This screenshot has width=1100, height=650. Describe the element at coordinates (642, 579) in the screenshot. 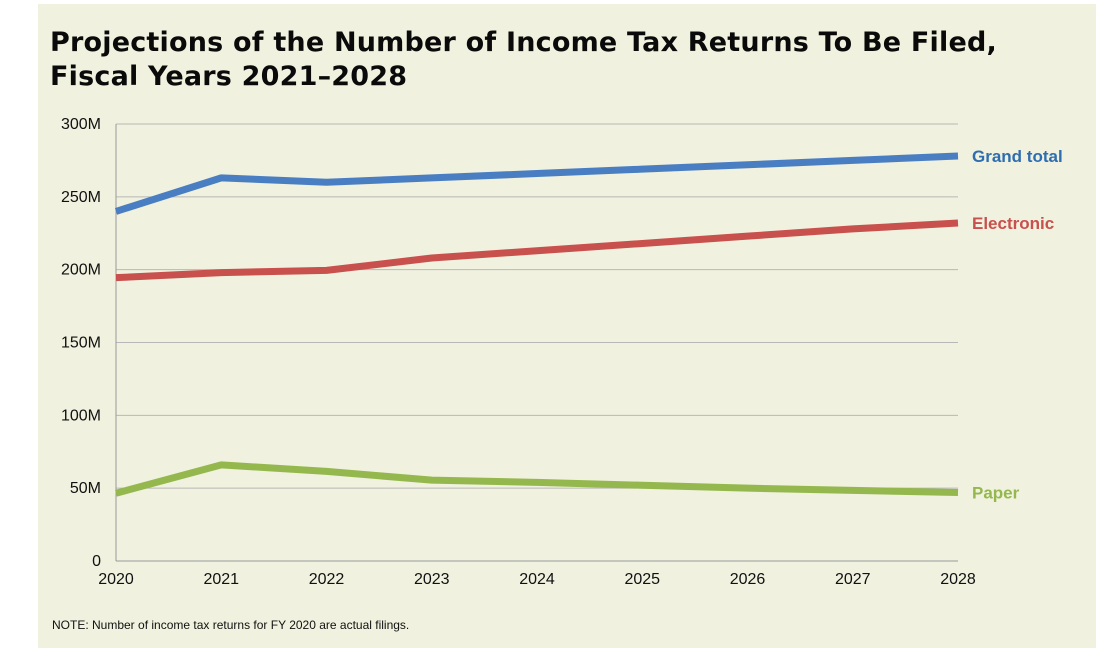

I see `x-tick-label: 2025` at that location.